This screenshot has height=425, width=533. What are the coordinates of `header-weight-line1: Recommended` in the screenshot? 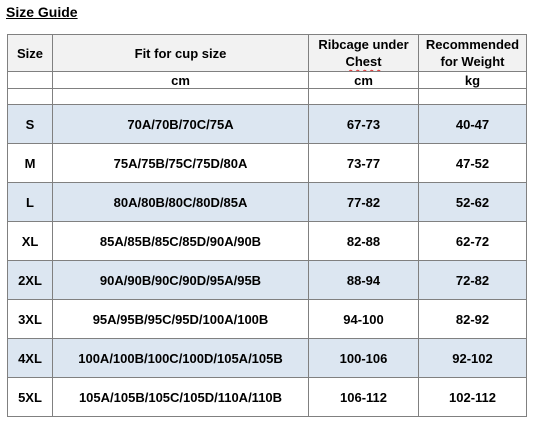 It's located at (472, 44).